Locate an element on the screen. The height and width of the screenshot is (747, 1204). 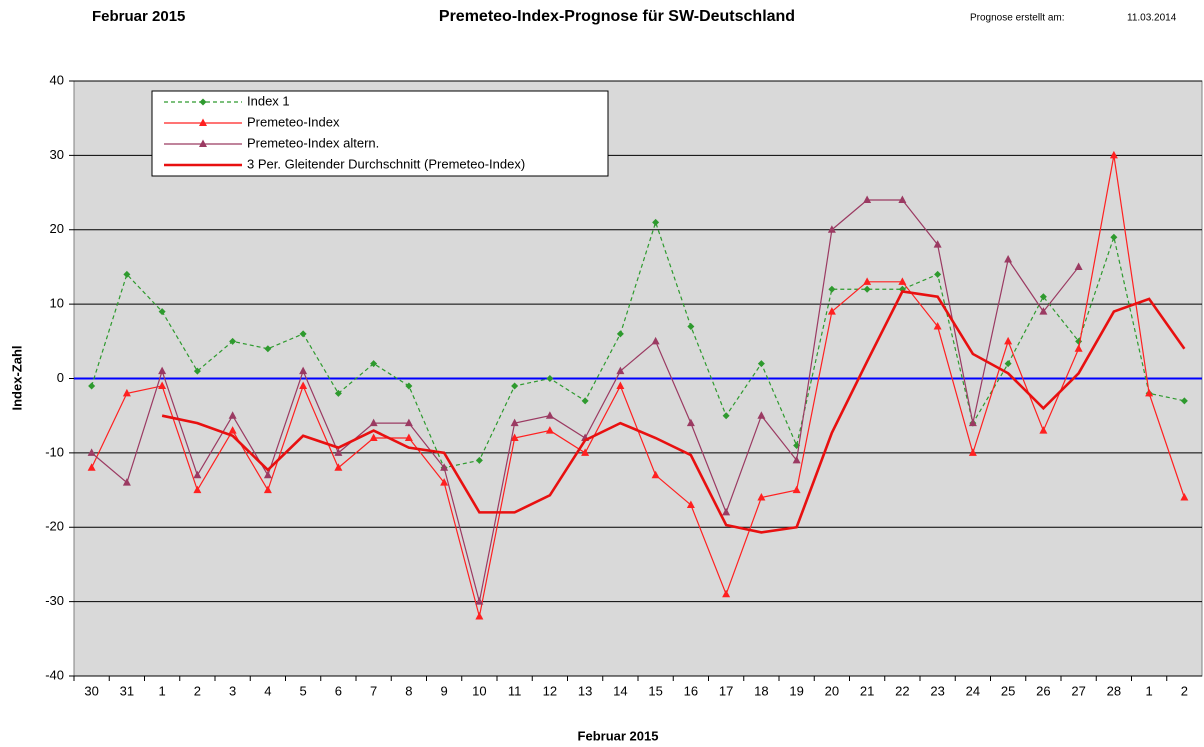
x-tick-label: 28 is located at coordinates (1114, 690).